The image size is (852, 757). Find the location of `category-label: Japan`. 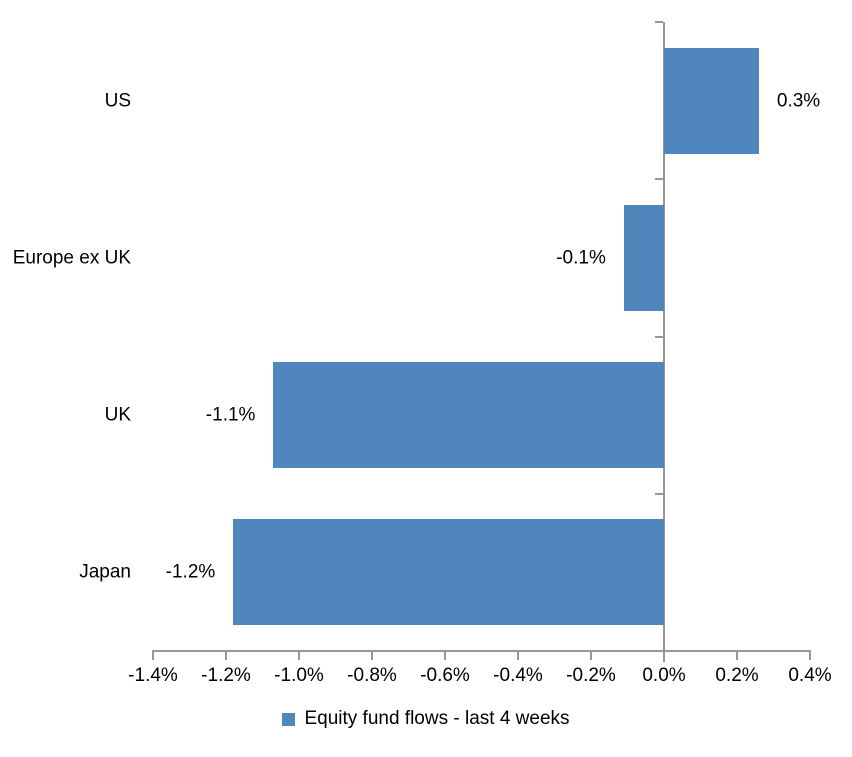

category-label: Japan is located at coordinates (105, 572).